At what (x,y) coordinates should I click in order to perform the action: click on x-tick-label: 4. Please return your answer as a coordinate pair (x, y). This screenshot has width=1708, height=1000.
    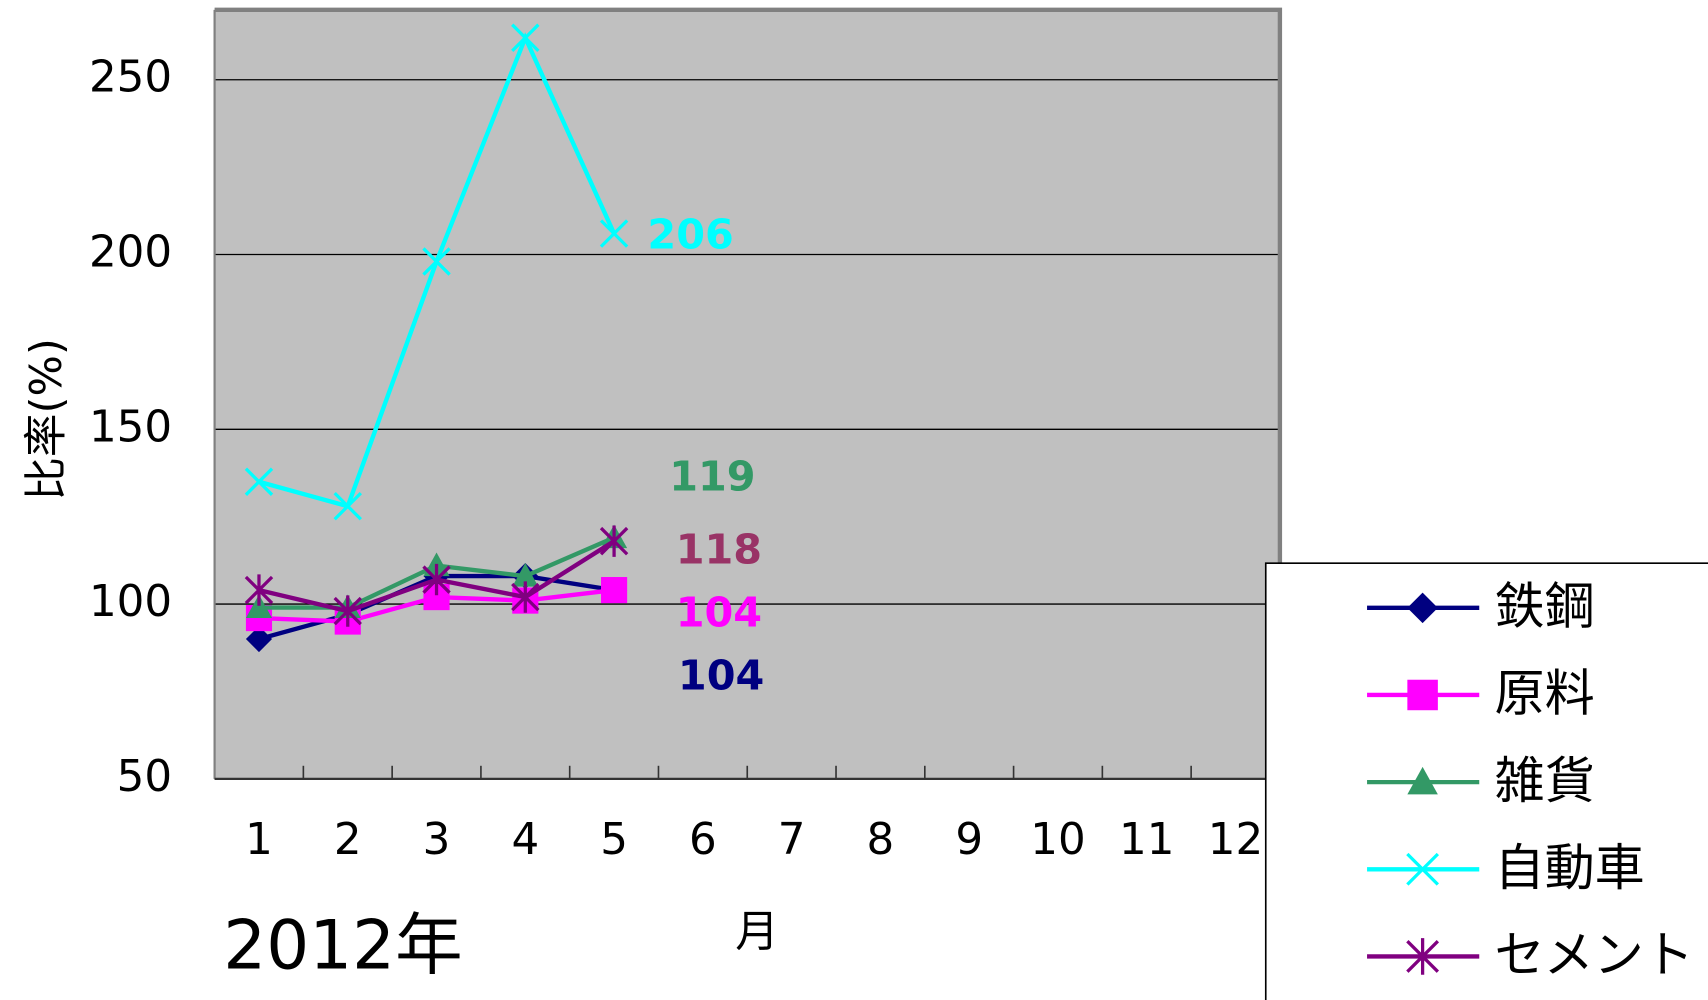
    Looking at the image, I should click on (525, 840).